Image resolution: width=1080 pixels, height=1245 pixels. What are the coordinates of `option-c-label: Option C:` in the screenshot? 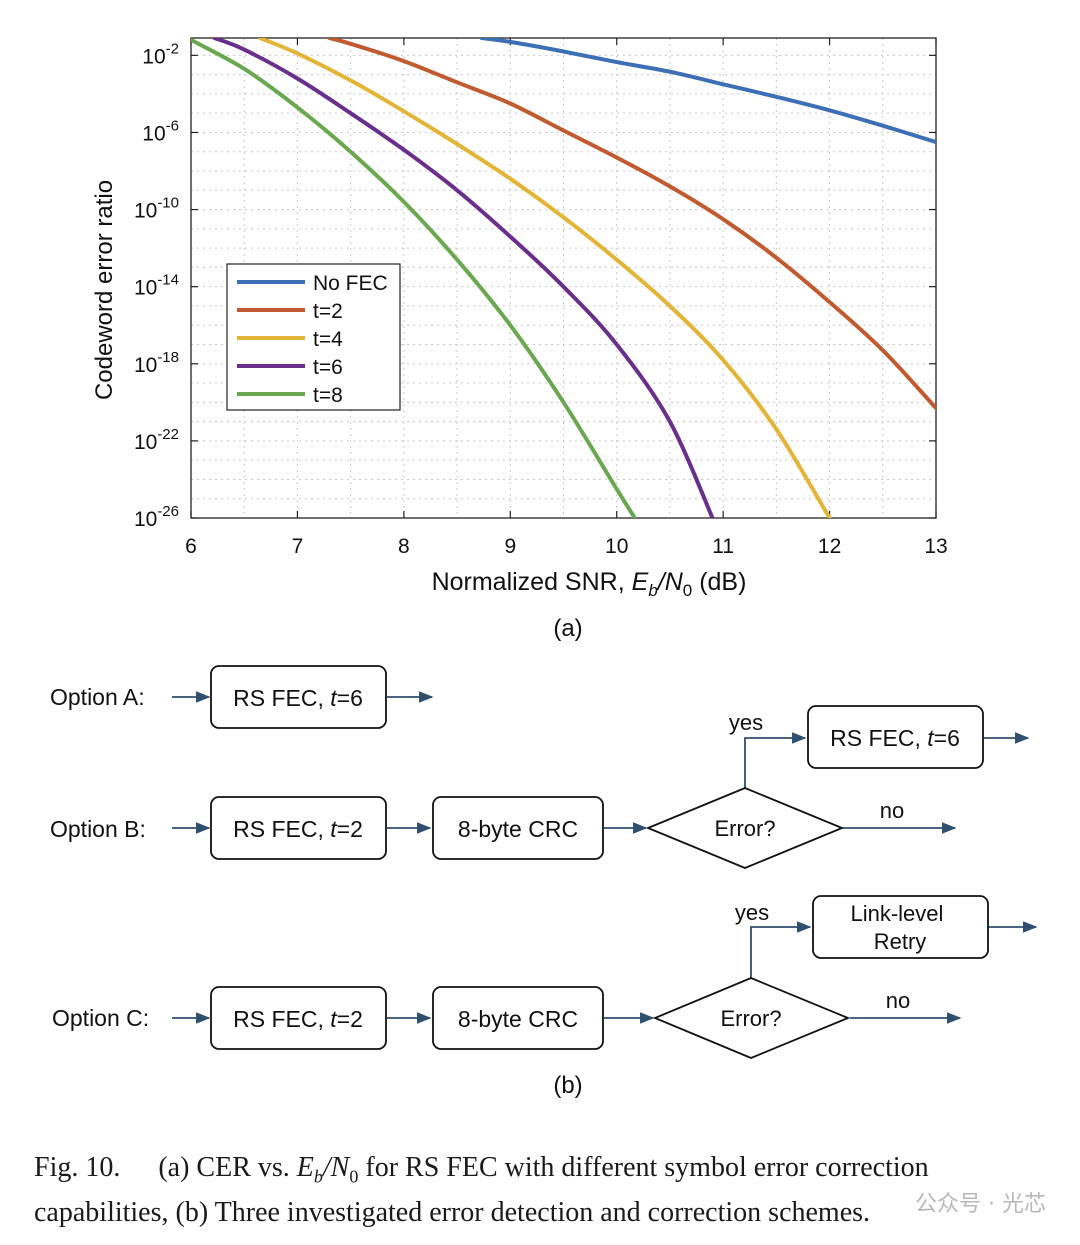 It's located at (100, 1018).